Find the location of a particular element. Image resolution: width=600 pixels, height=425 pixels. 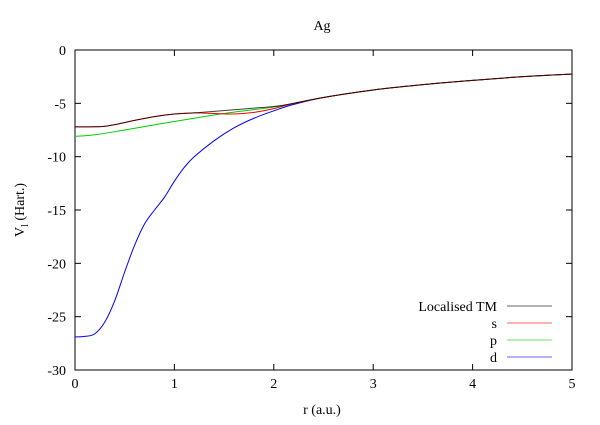

y-tick-label: -15 is located at coordinates (56, 211).